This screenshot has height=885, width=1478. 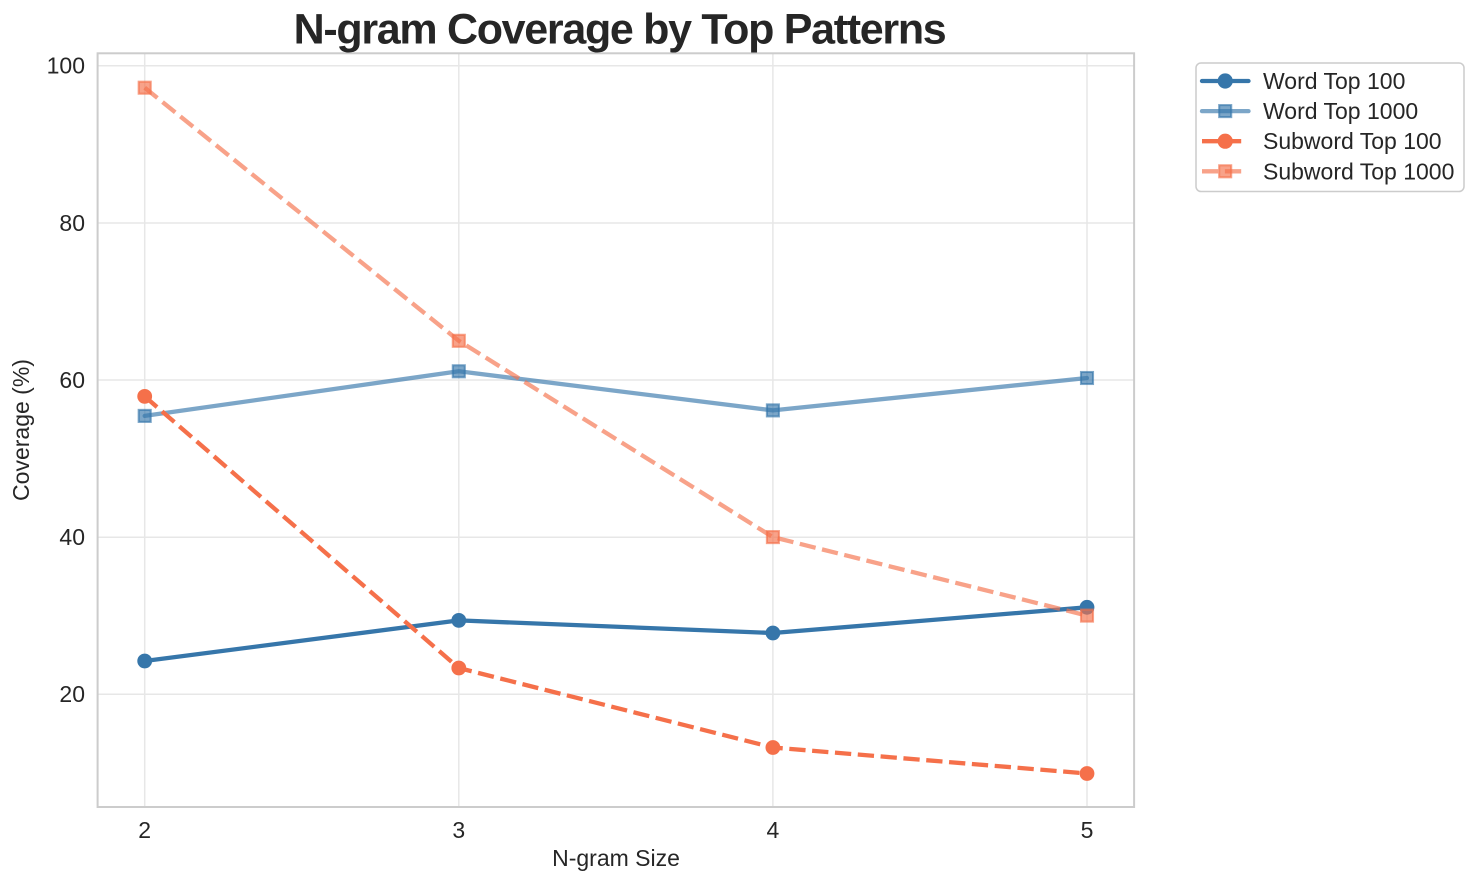 What do you see at coordinates (66, 66) in the screenshot?
I see `svg-text: 100` at bounding box center [66, 66].